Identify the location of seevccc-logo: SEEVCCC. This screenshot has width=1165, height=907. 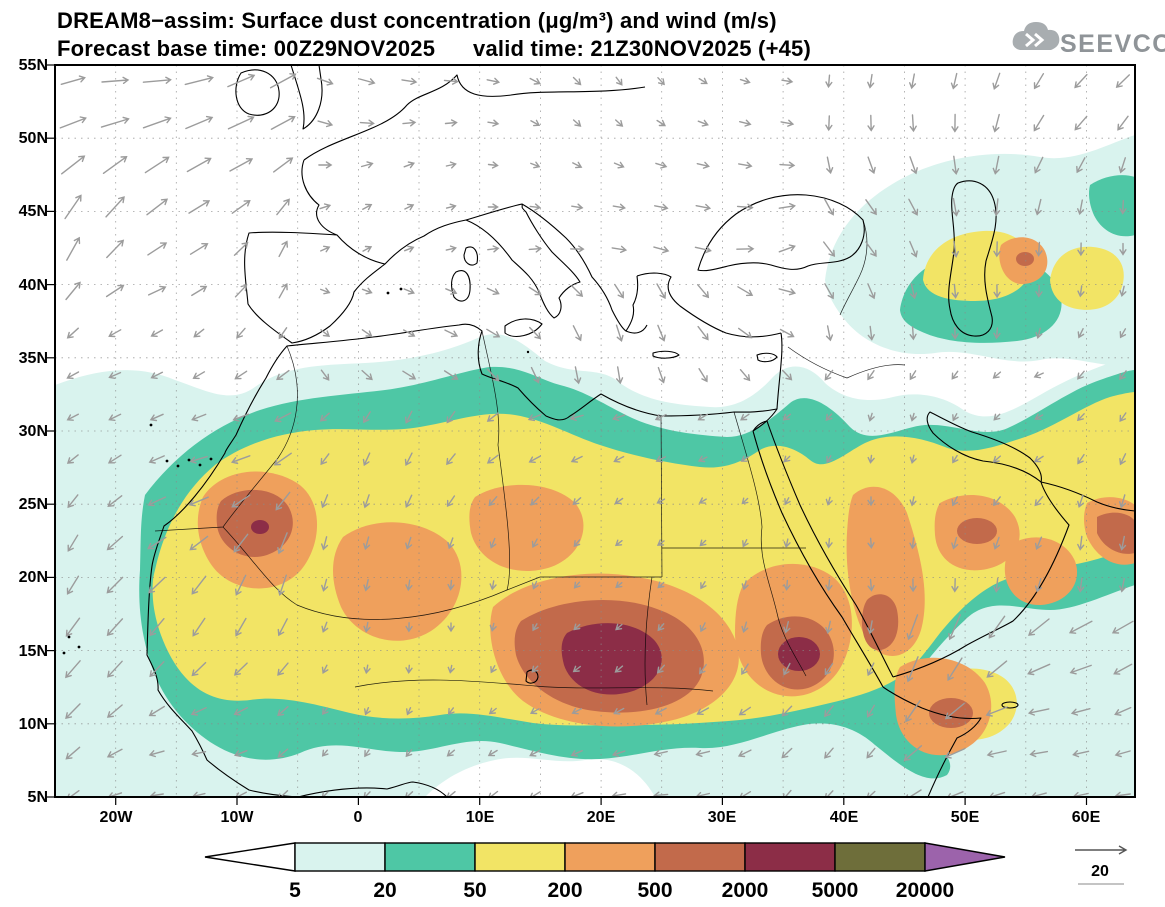
(1088, 40).